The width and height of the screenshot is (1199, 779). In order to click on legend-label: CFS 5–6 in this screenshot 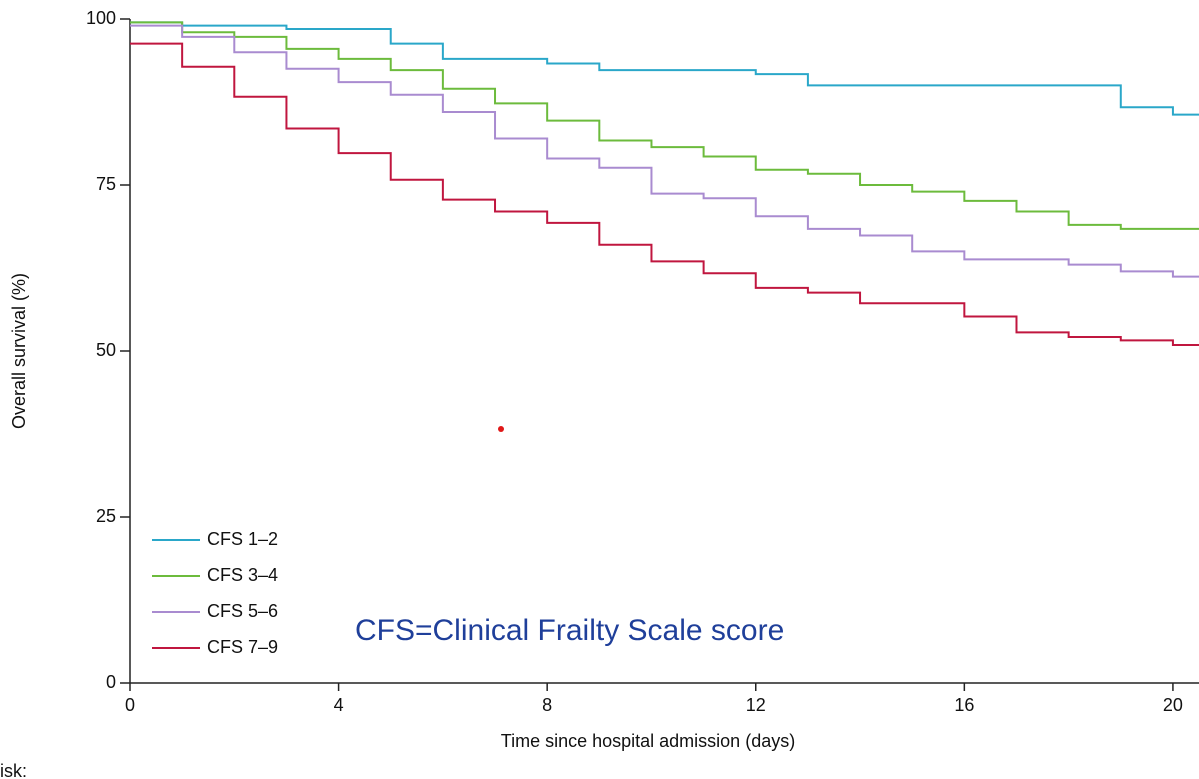, I will do `click(242, 611)`.